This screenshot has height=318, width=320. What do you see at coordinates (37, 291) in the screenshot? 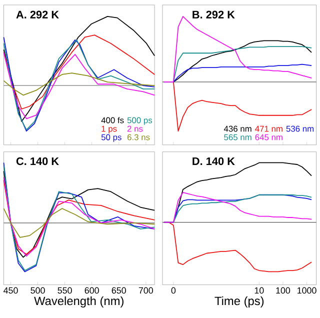
I see `x-tick-label: 500` at bounding box center [37, 291].